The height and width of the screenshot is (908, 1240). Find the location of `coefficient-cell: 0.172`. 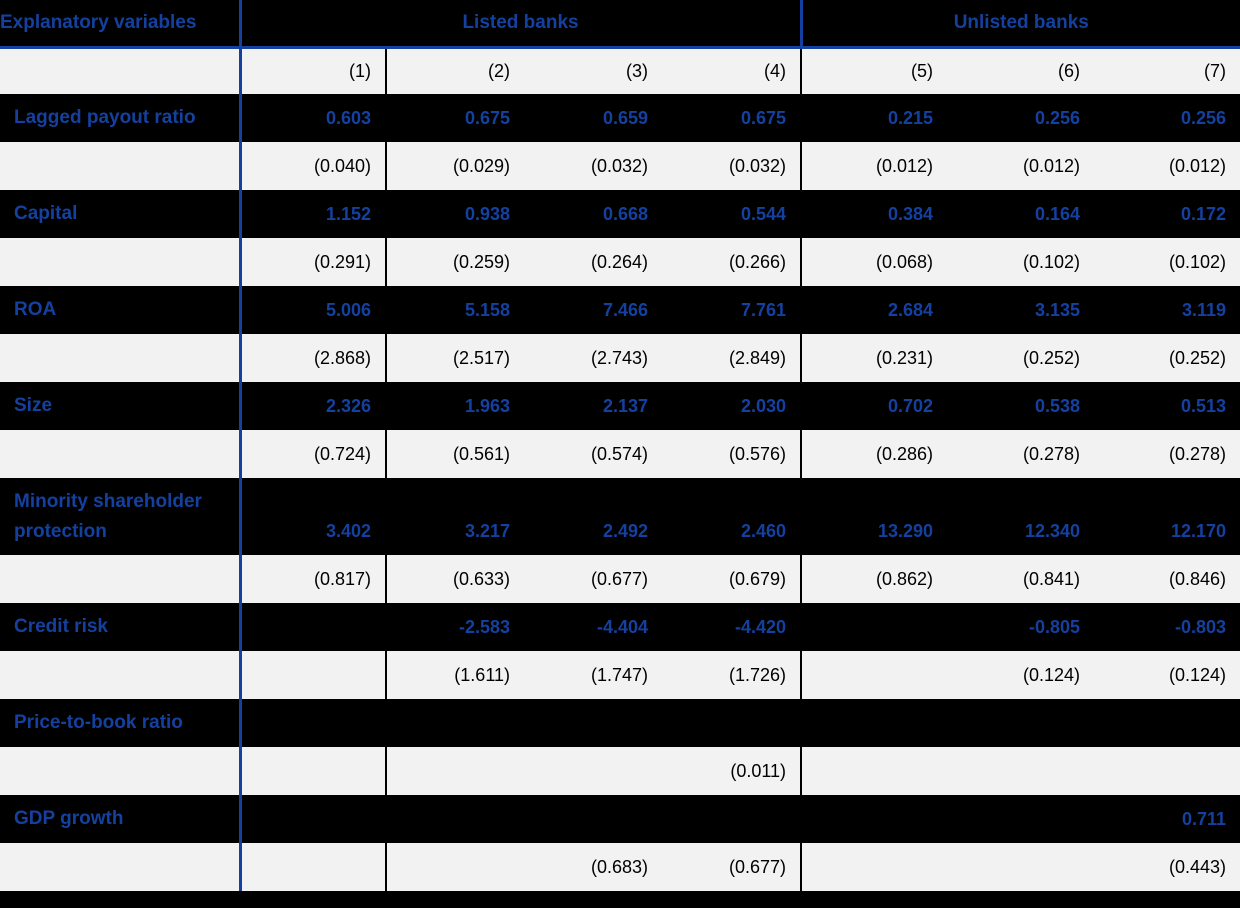

coefficient-cell: 0.172 is located at coordinates (1204, 213).